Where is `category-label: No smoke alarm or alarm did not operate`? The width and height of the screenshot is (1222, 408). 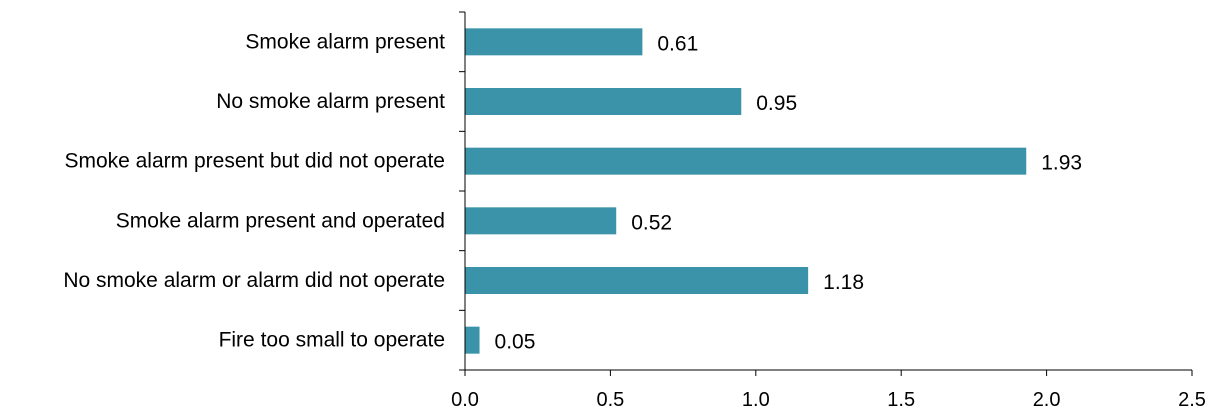 category-label: No smoke alarm or alarm did not operate is located at coordinates (254, 280).